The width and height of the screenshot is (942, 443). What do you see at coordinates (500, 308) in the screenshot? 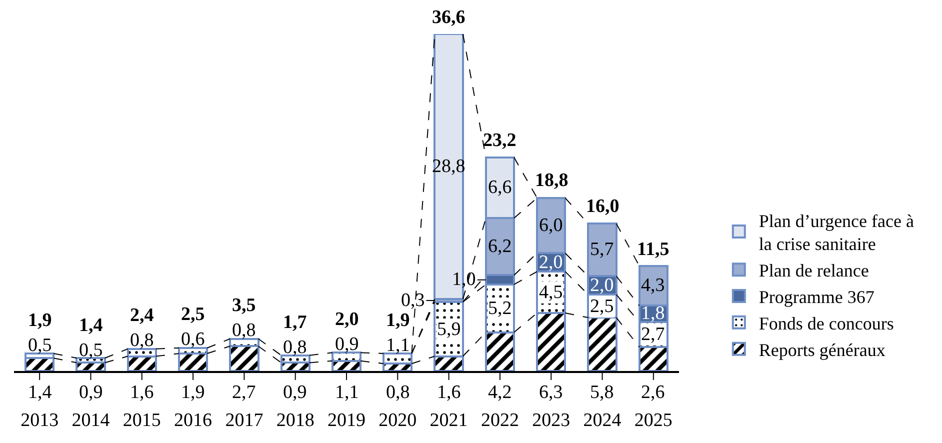
I see `data-label: 5,2` at bounding box center [500, 308].